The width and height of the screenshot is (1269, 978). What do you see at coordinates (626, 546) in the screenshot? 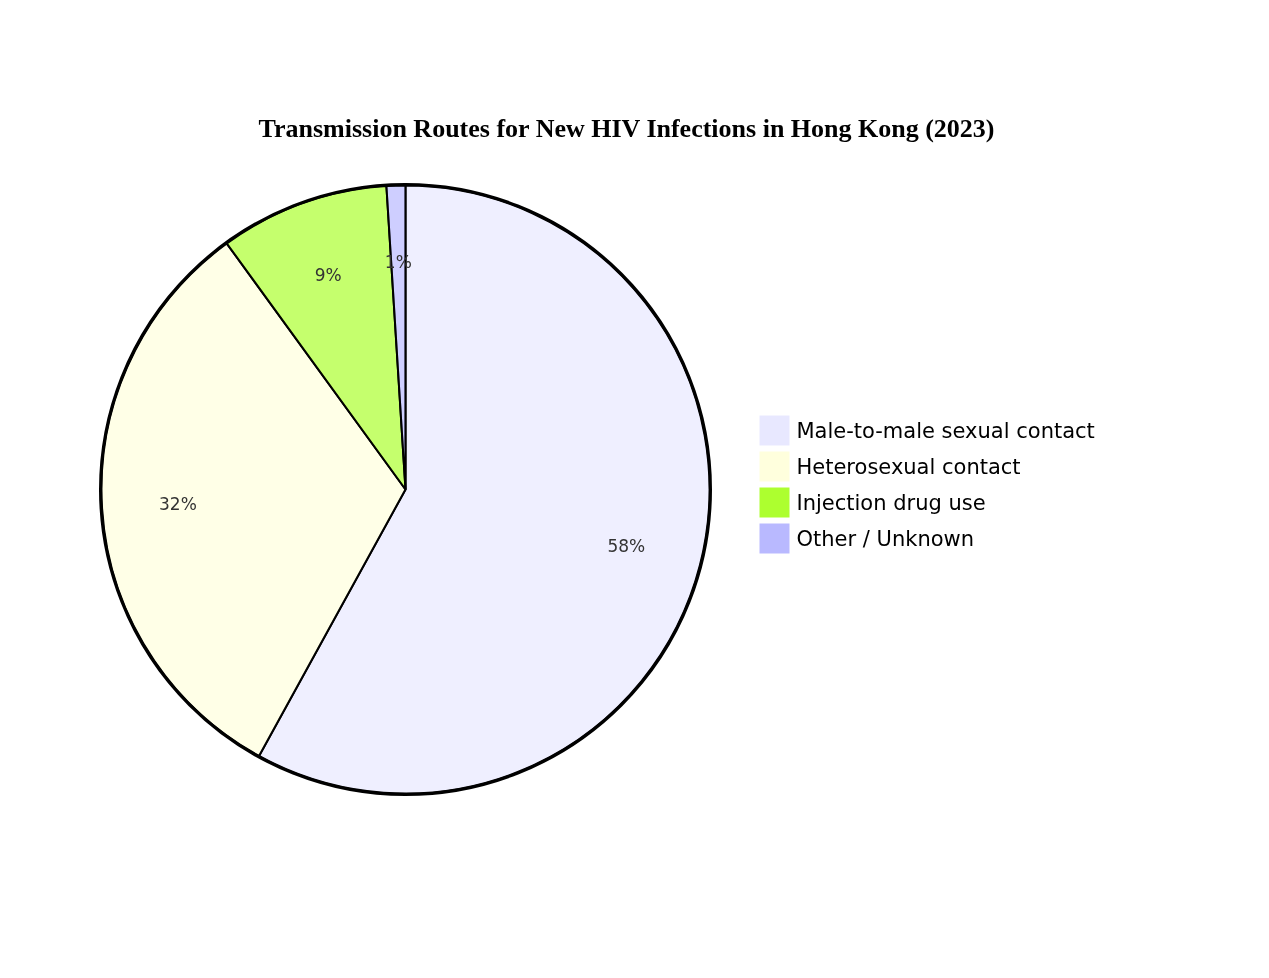
I see `data-label: 58%` at bounding box center [626, 546].